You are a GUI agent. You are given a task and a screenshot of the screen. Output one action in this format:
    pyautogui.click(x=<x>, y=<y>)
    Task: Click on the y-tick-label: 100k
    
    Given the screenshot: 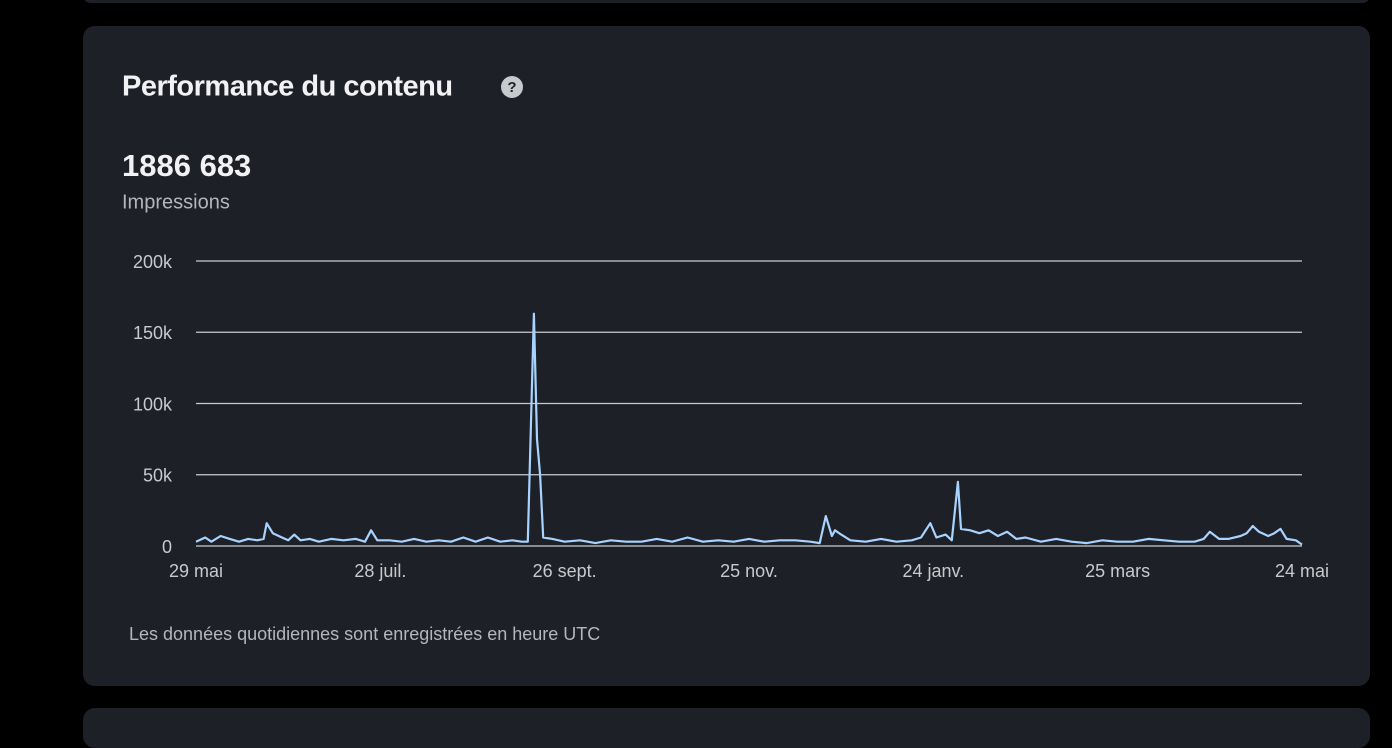 What is the action you would take?
    pyautogui.click(x=153, y=404)
    